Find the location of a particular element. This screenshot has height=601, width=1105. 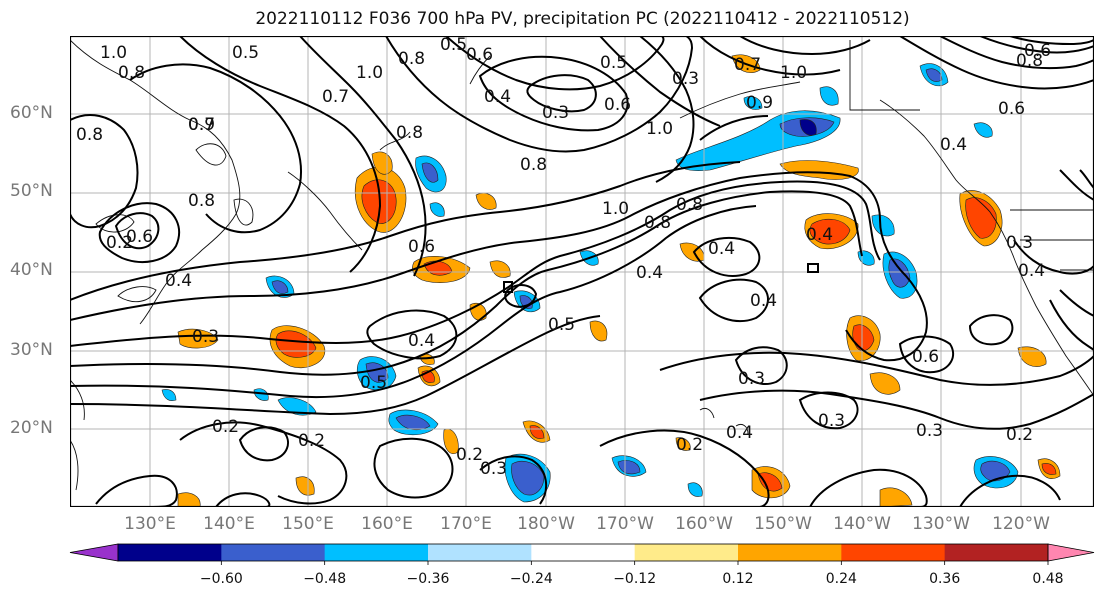

lat-label-20n: 20°N is located at coordinates (31, 428).